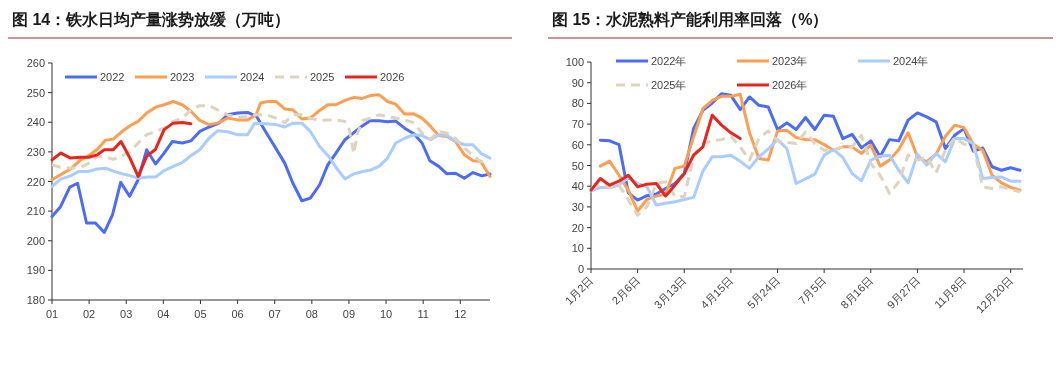  What do you see at coordinates (857, 292) in the screenshot?
I see `x-tick-label: 8月16日` at bounding box center [857, 292].